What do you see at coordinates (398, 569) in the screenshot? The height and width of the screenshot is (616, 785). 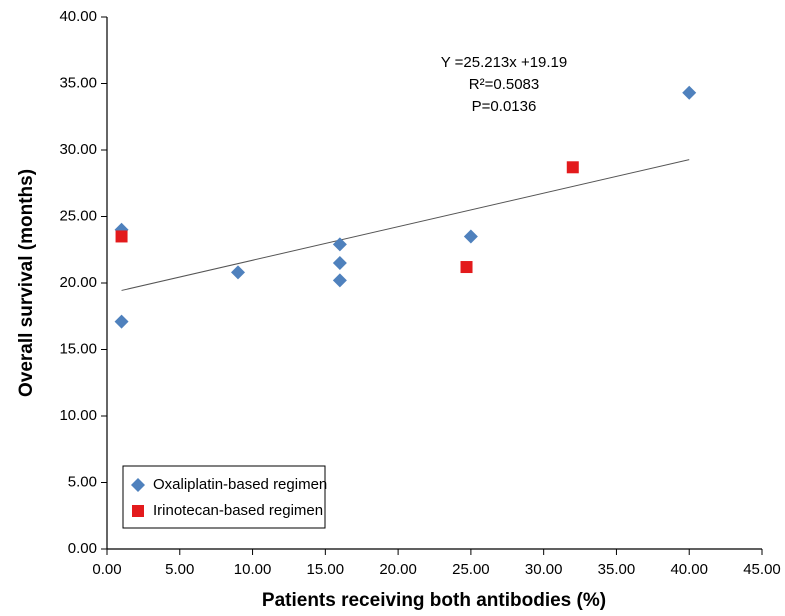 I see `x-tick-label: 20.00` at bounding box center [398, 569].